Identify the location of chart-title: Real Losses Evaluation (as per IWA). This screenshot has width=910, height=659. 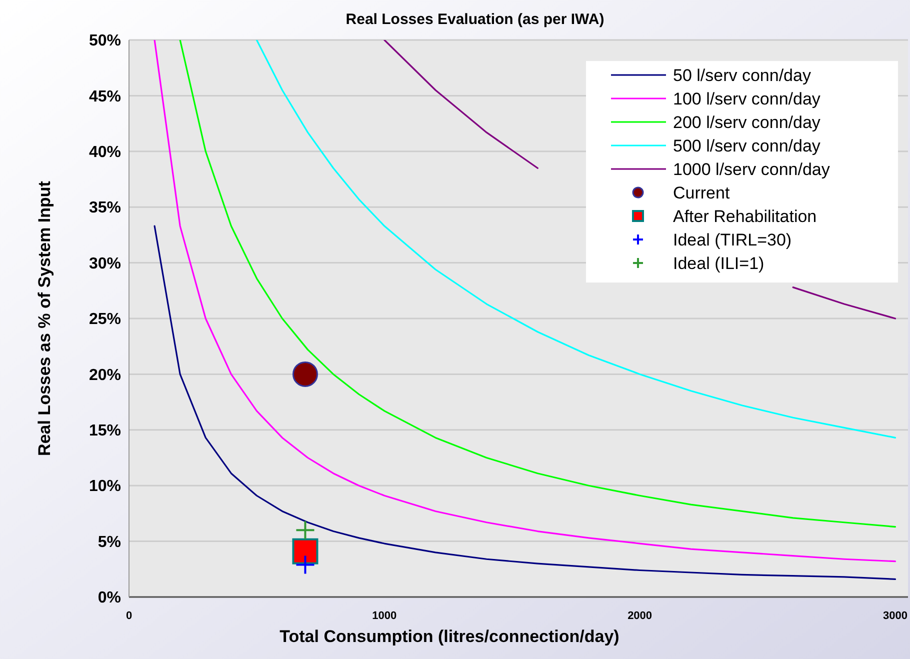
(475, 19).